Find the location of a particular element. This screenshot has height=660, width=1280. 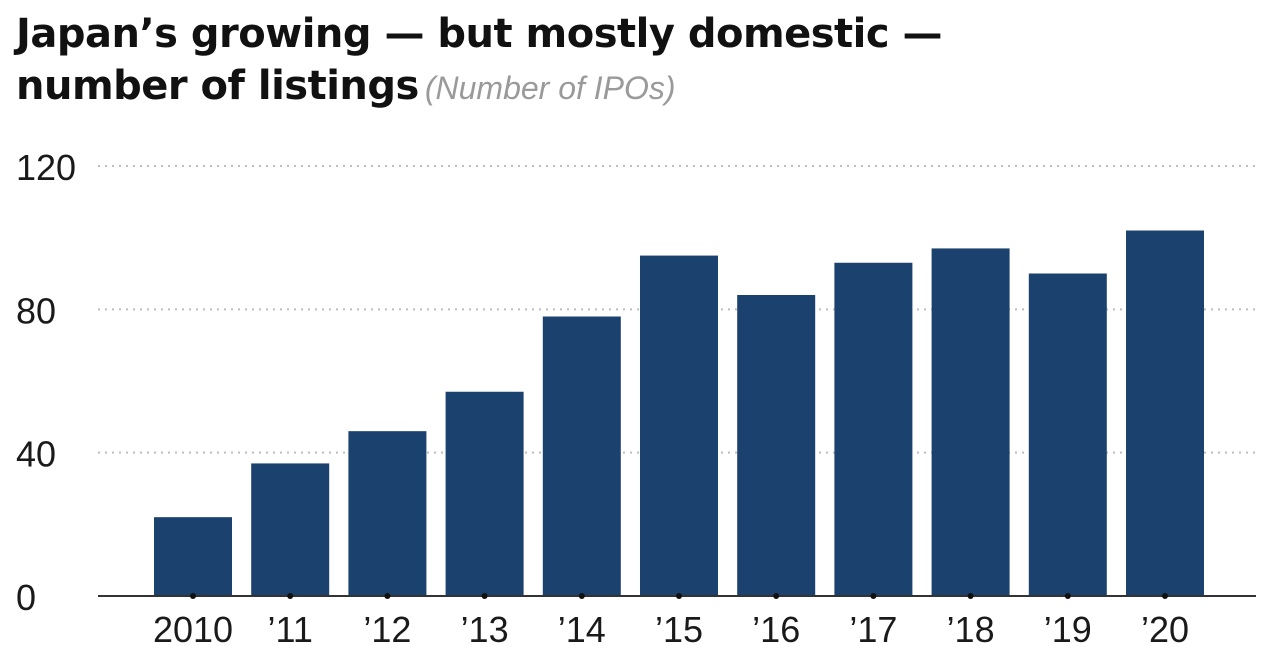

chart-subtitle: (Number of IPOs) is located at coordinates (550, 88).